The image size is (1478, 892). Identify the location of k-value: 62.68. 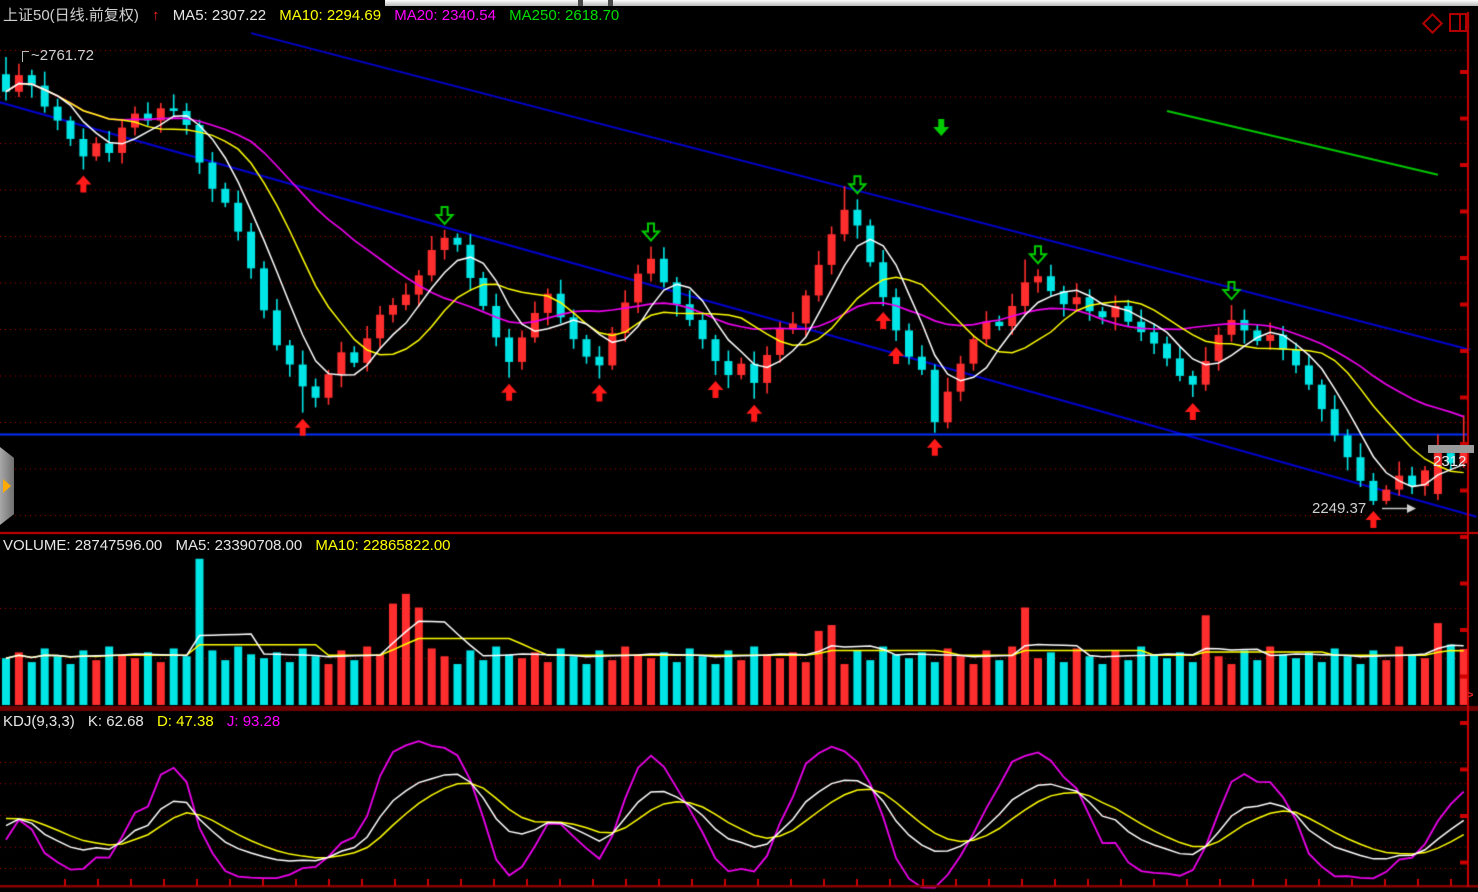
(125, 721).